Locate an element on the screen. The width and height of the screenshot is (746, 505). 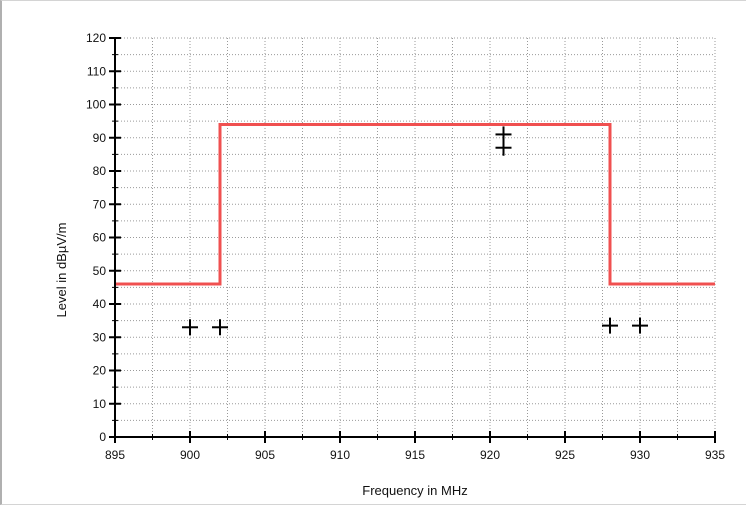
y-tick-label: 10 is located at coordinates (100, 404).